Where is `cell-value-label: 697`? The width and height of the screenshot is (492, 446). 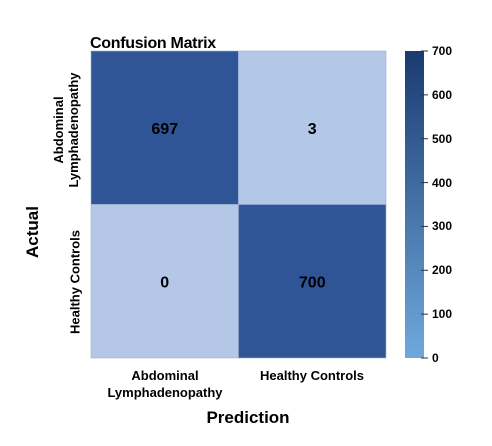 cell-value-label: 697 is located at coordinates (164, 129).